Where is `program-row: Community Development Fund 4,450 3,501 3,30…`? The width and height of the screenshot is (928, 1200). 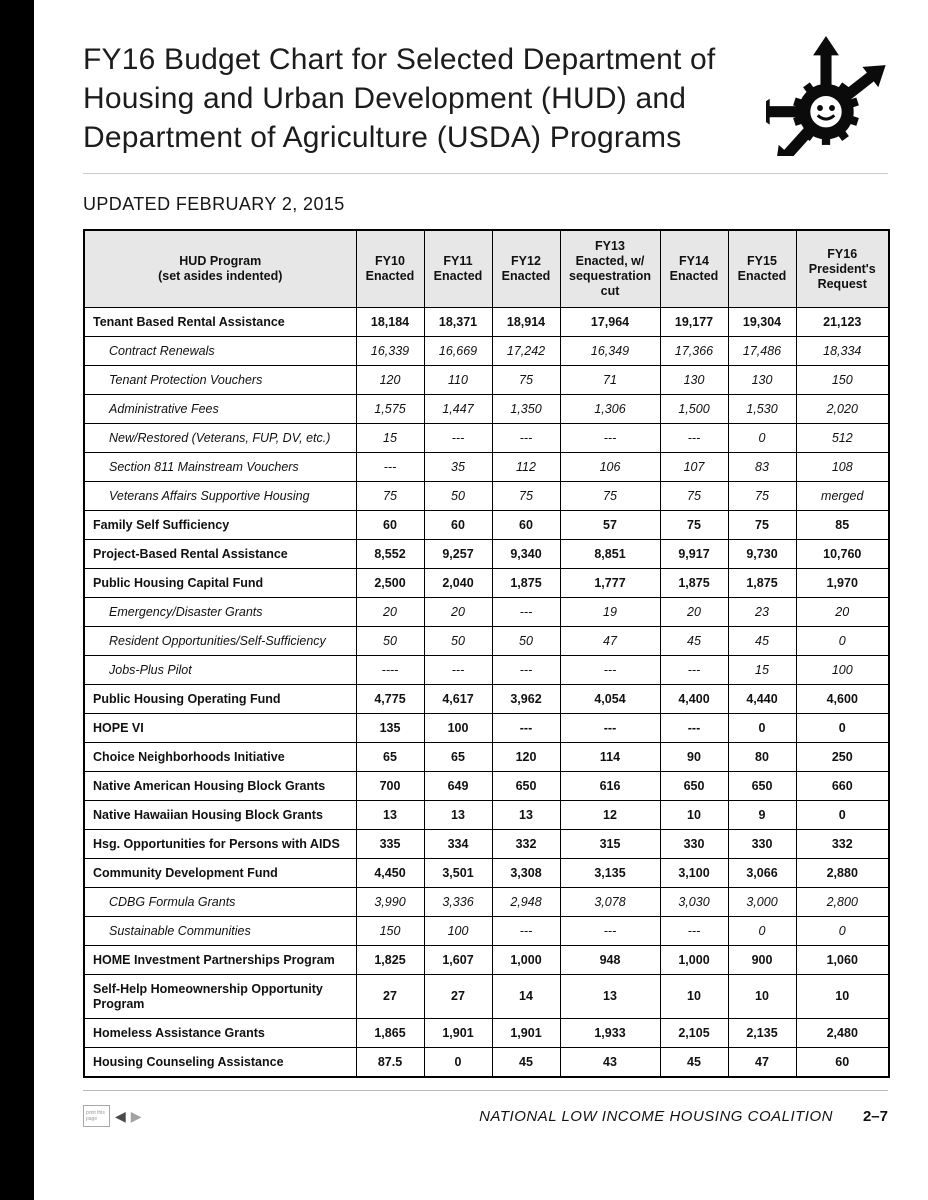 program-row: Community Development Fund 4,450 3,501 3,30… is located at coordinates (486, 873).